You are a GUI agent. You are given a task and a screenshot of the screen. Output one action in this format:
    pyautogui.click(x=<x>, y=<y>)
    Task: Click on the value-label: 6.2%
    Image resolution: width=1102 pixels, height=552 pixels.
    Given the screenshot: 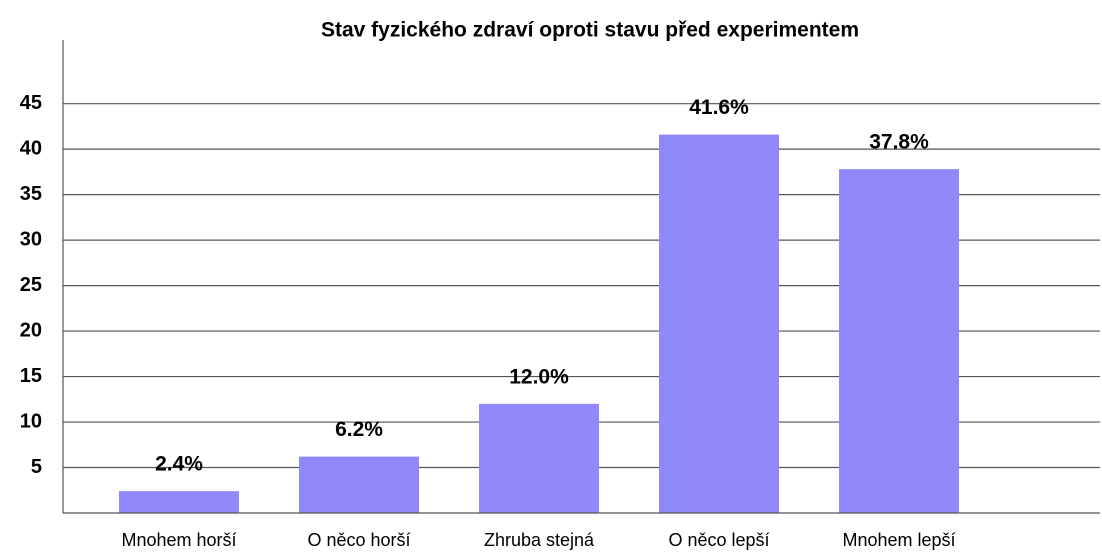 What is the action you would take?
    pyautogui.click(x=359, y=429)
    